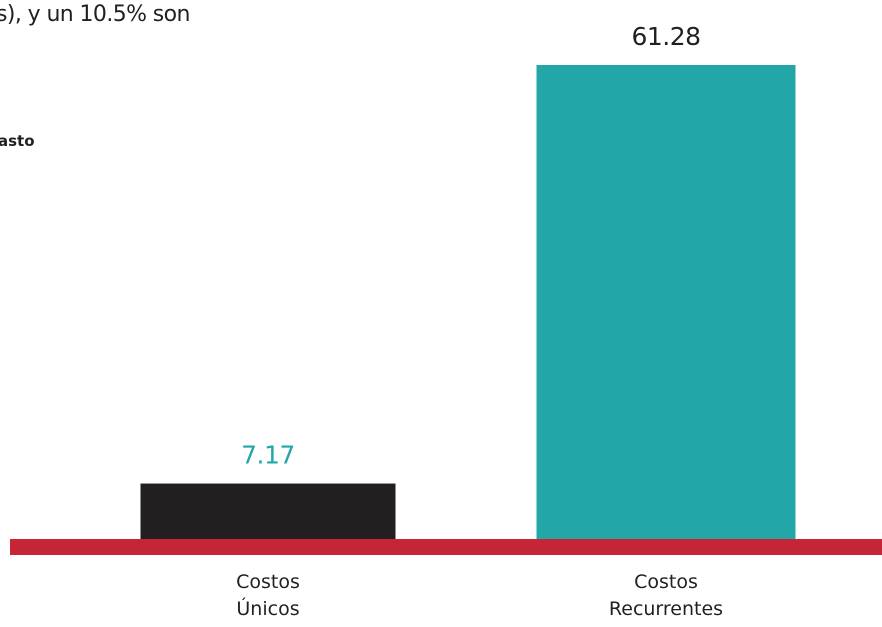 The width and height of the screenshot is (882, 627). Describe the element at coordinates (268, 582) in the screenshot. I see `category-label-0-line-0: Costos` at that location.